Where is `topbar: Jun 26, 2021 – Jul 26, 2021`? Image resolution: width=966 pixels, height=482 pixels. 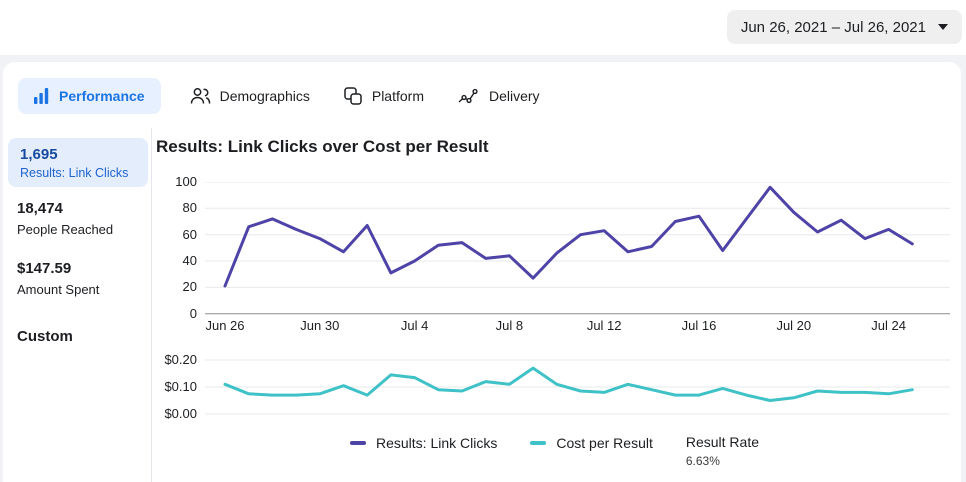
topbar: Jun 26, 2021 – Jul 26, 2021 is located at coordinates (483, 27).